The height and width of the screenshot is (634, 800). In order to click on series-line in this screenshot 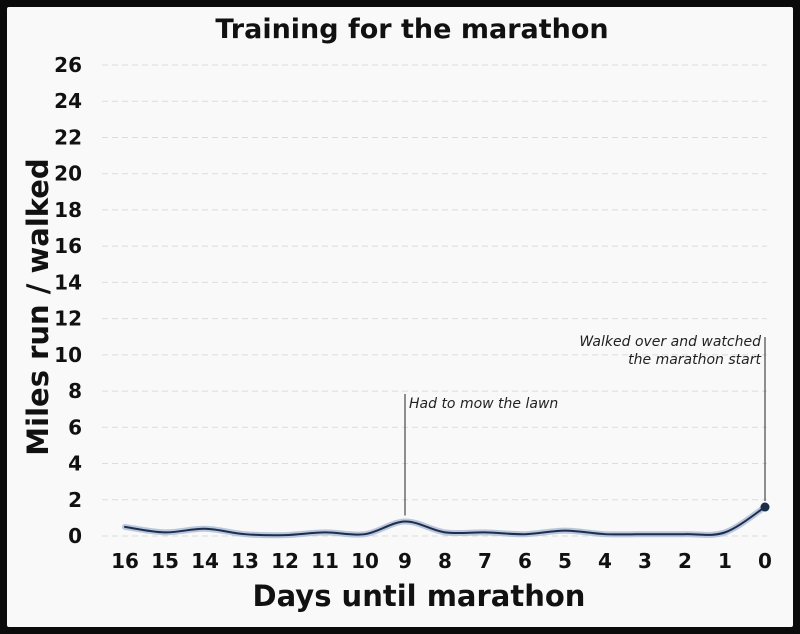, I will do `click(445, 521)`.